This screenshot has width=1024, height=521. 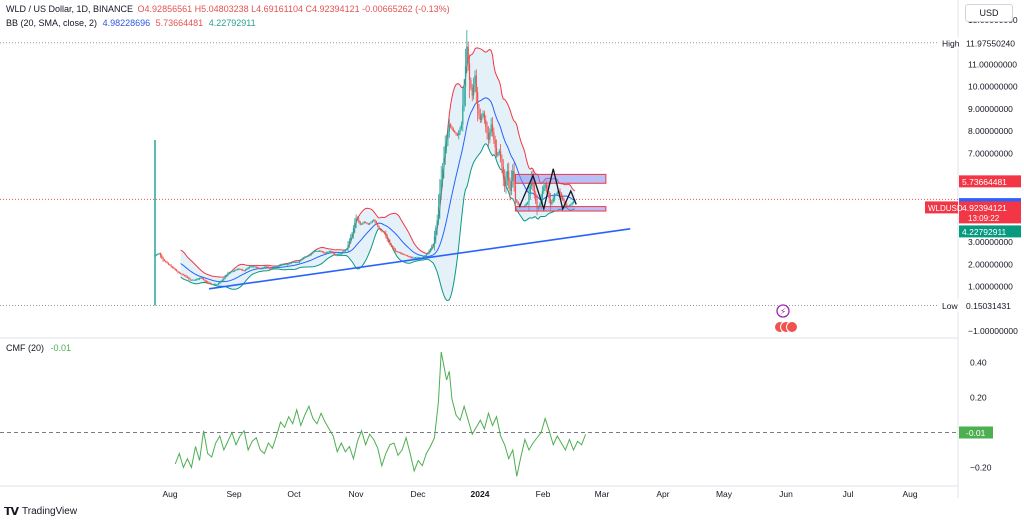 I want to click on news-flag-icon, so click(x=792, y=327).